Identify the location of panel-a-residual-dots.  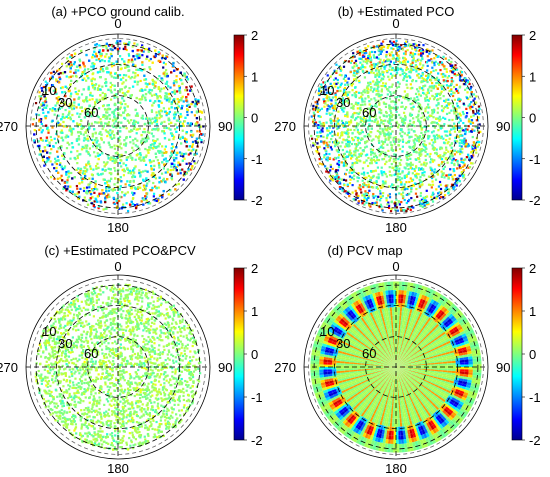
(118, 126).